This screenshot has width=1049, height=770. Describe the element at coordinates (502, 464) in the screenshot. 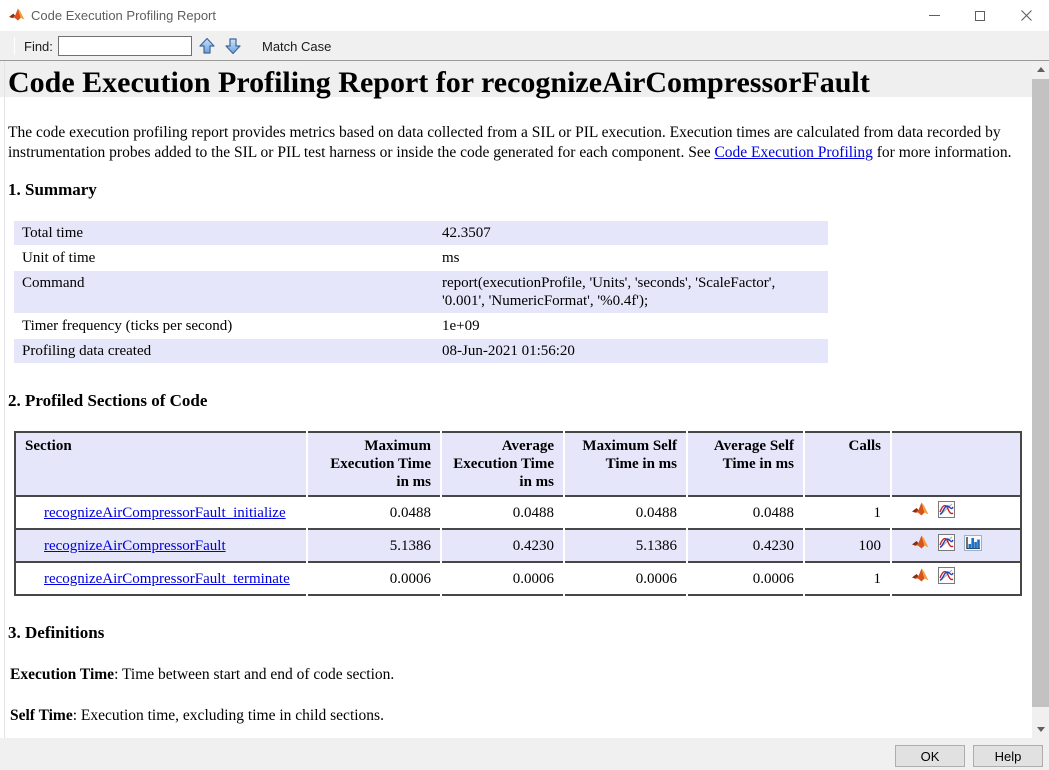

I see `col-avg-exec-time: Average Execution Time in ms` at that location.